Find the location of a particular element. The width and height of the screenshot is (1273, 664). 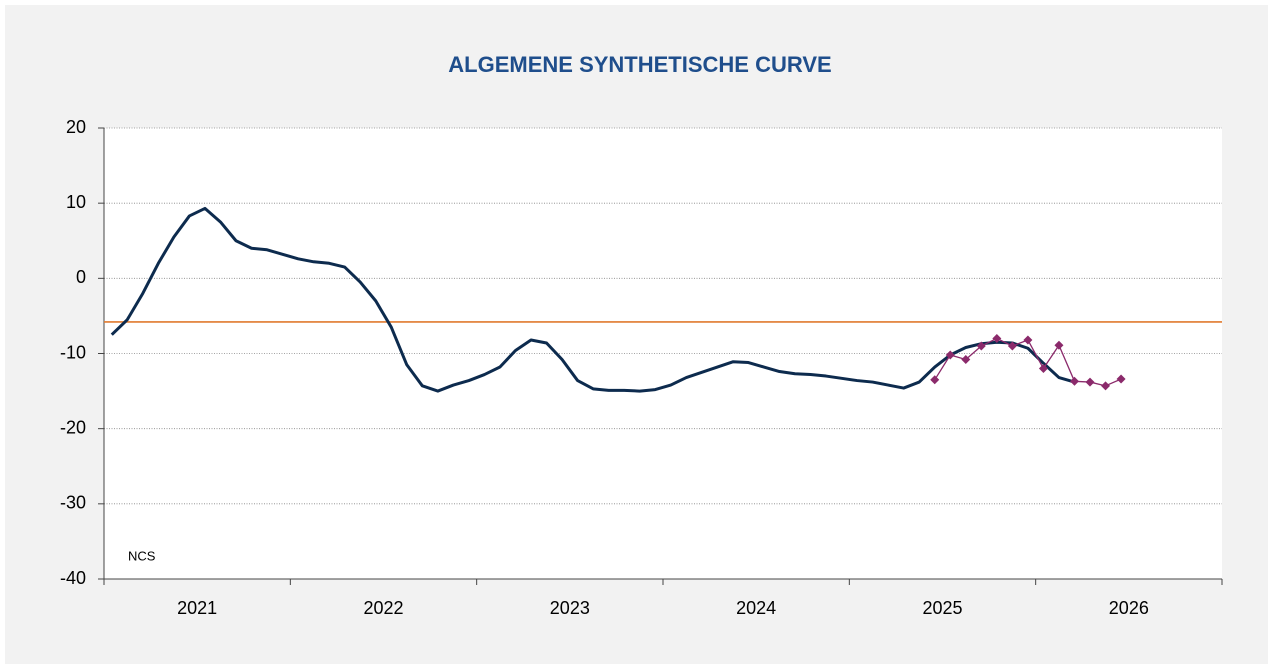

x-tick-label: 2023 is located at coordinates (570, 608).